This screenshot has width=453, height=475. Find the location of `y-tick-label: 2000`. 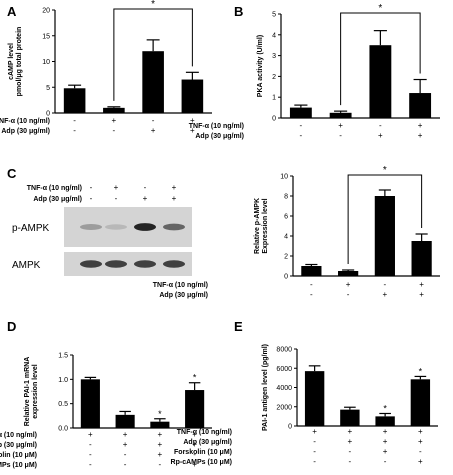

y-tick-label: 2000 is located at coordinates (284, 407).